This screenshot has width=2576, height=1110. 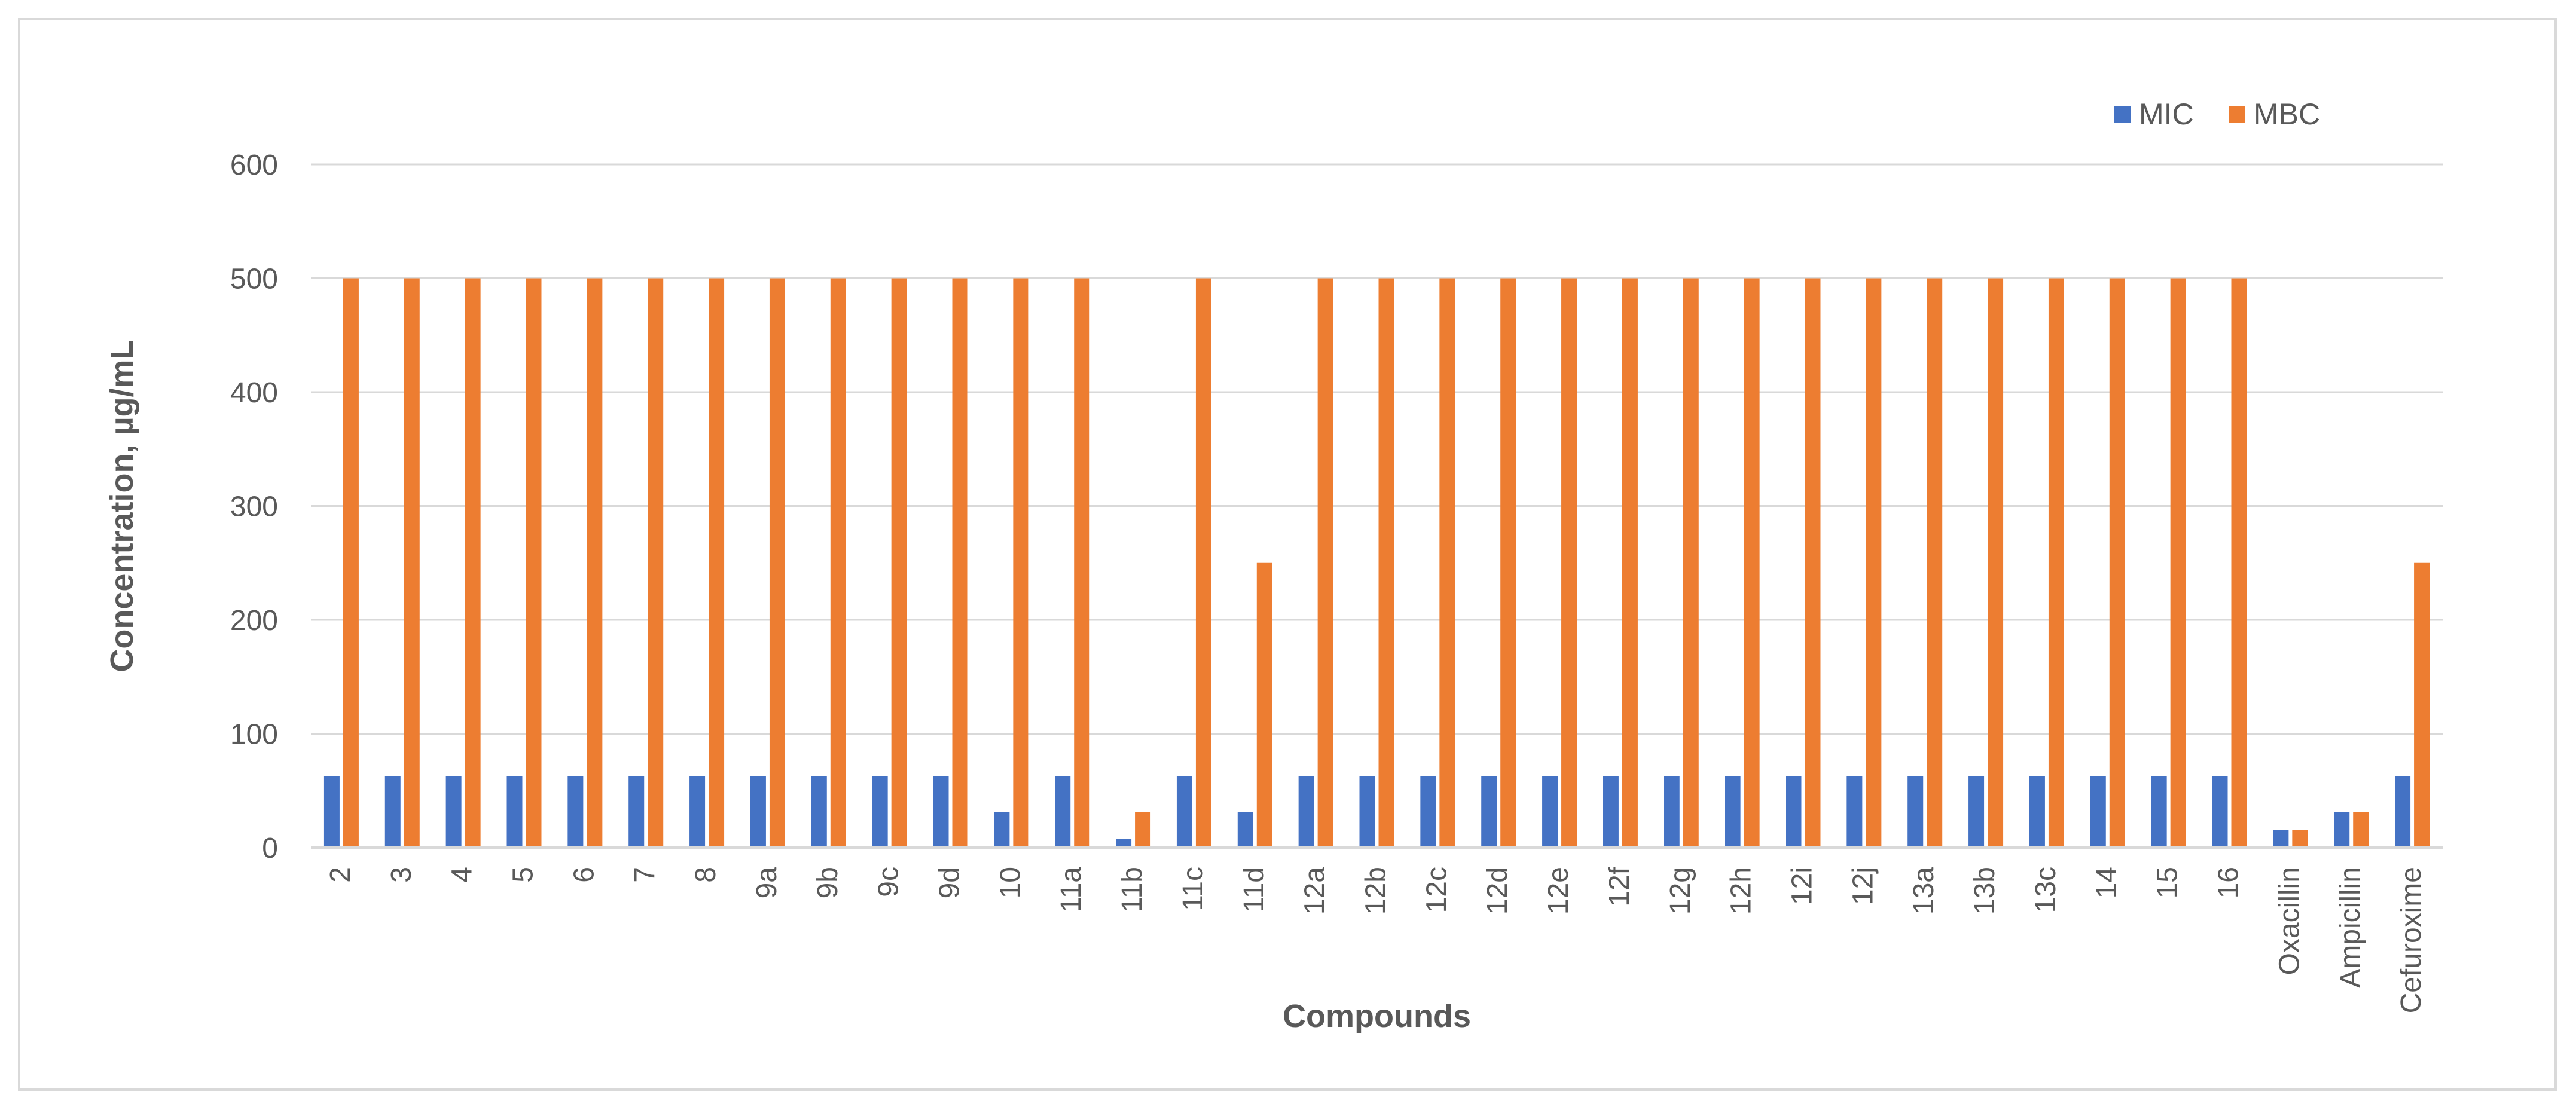 What do you see at coordinates (1863, 886) in the screenshot?
I see `x-tick-label: 12j` at bounding box center [1863, 886].